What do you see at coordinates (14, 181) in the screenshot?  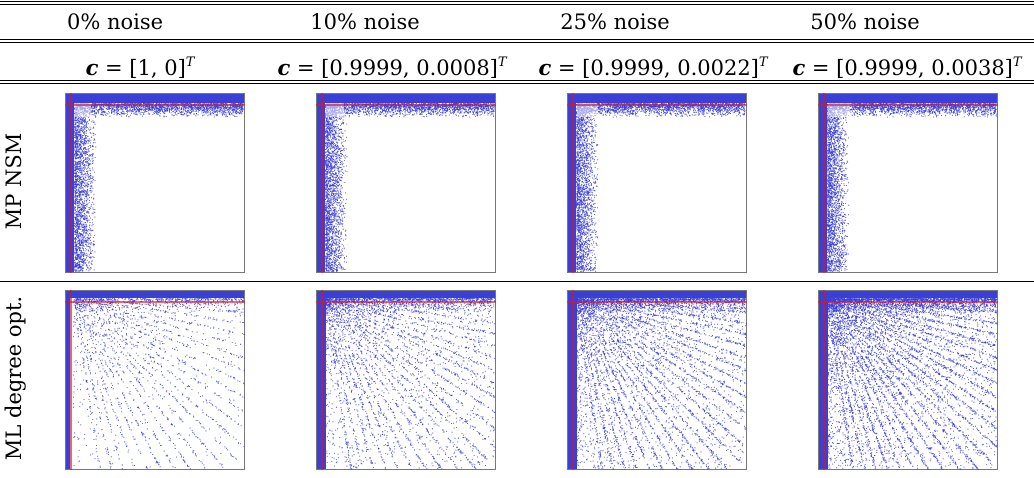 I see `row-label-0: MP NSM` at bounding box center [14, 181].